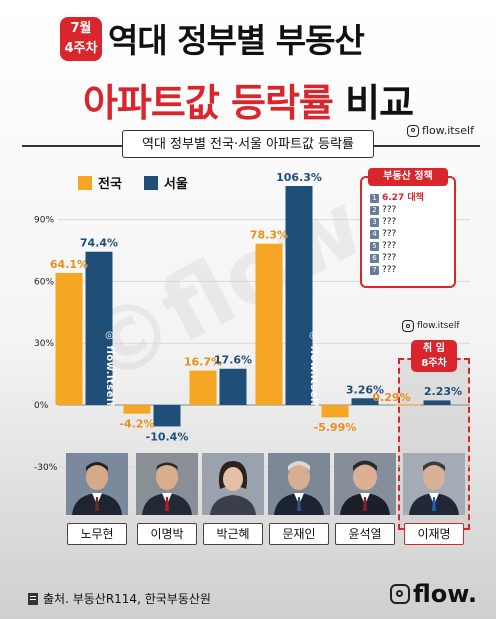 The image size is (496, 619). What do you see at coordinates (434, 356) in the screenshot?
I see `term-week-badge: 취 임 8주차` at bounding box center [434, 356].